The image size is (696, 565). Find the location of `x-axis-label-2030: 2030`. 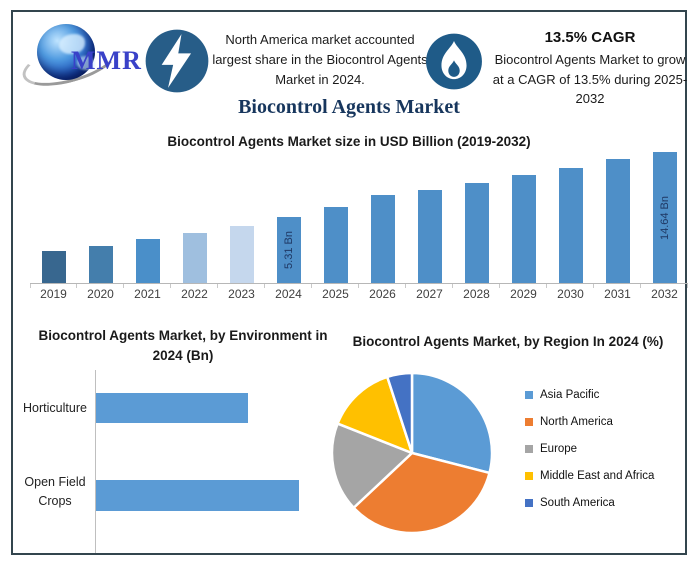

x-axis-label-2030: 2030 is located at coordinates (570, 294).